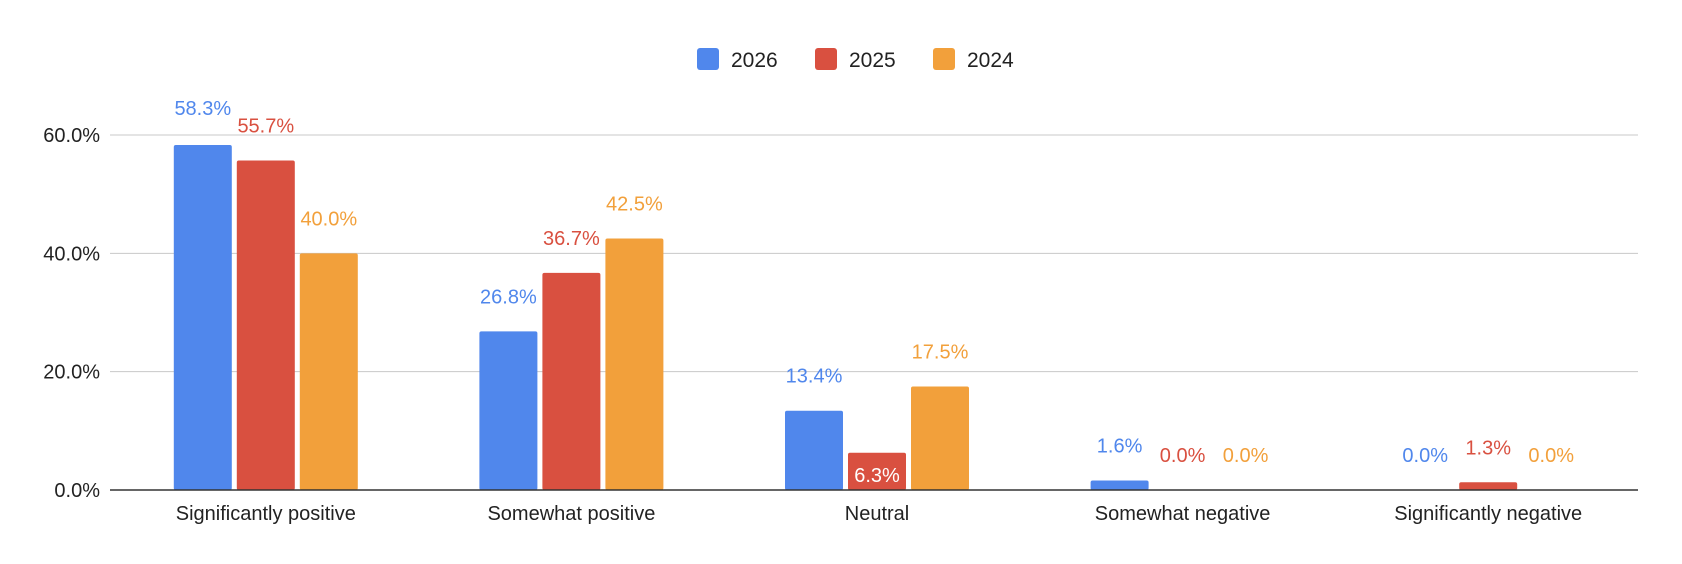 The width and height of the screenshot is (1682, 564). Describe the element at coordinates (328, 219) in the screenshot. I see `data-label: 40.0%` at that location.